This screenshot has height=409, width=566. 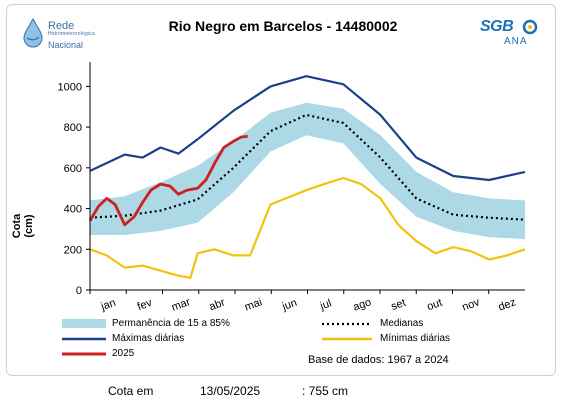 What do you see at coordinates (289, 305) in the screenshot?
I see `x-tick-label-jun: jun` at bounding box center [289, 305].